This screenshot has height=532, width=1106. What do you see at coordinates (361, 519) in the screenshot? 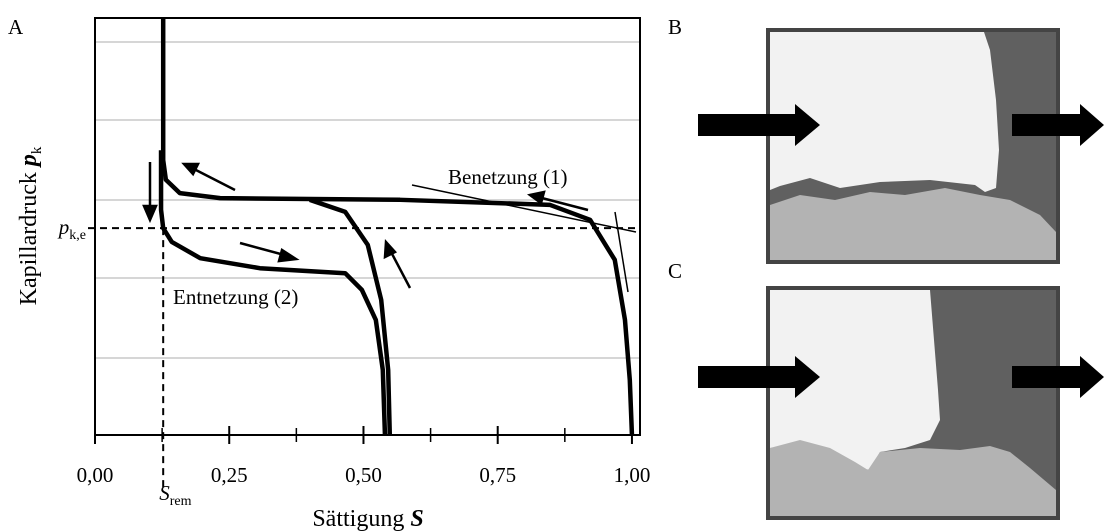
I see `x-label-text: Sättigung` at bounding box center [361, 519].